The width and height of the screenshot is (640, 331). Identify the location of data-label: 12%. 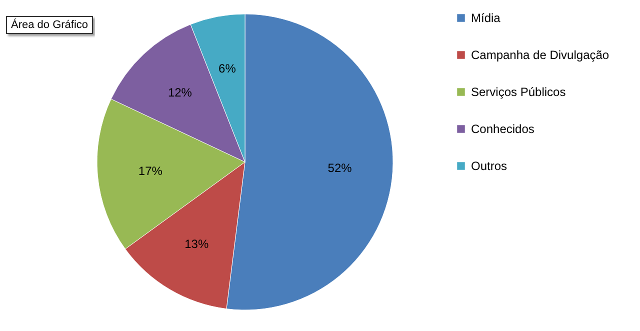
(180, 93).